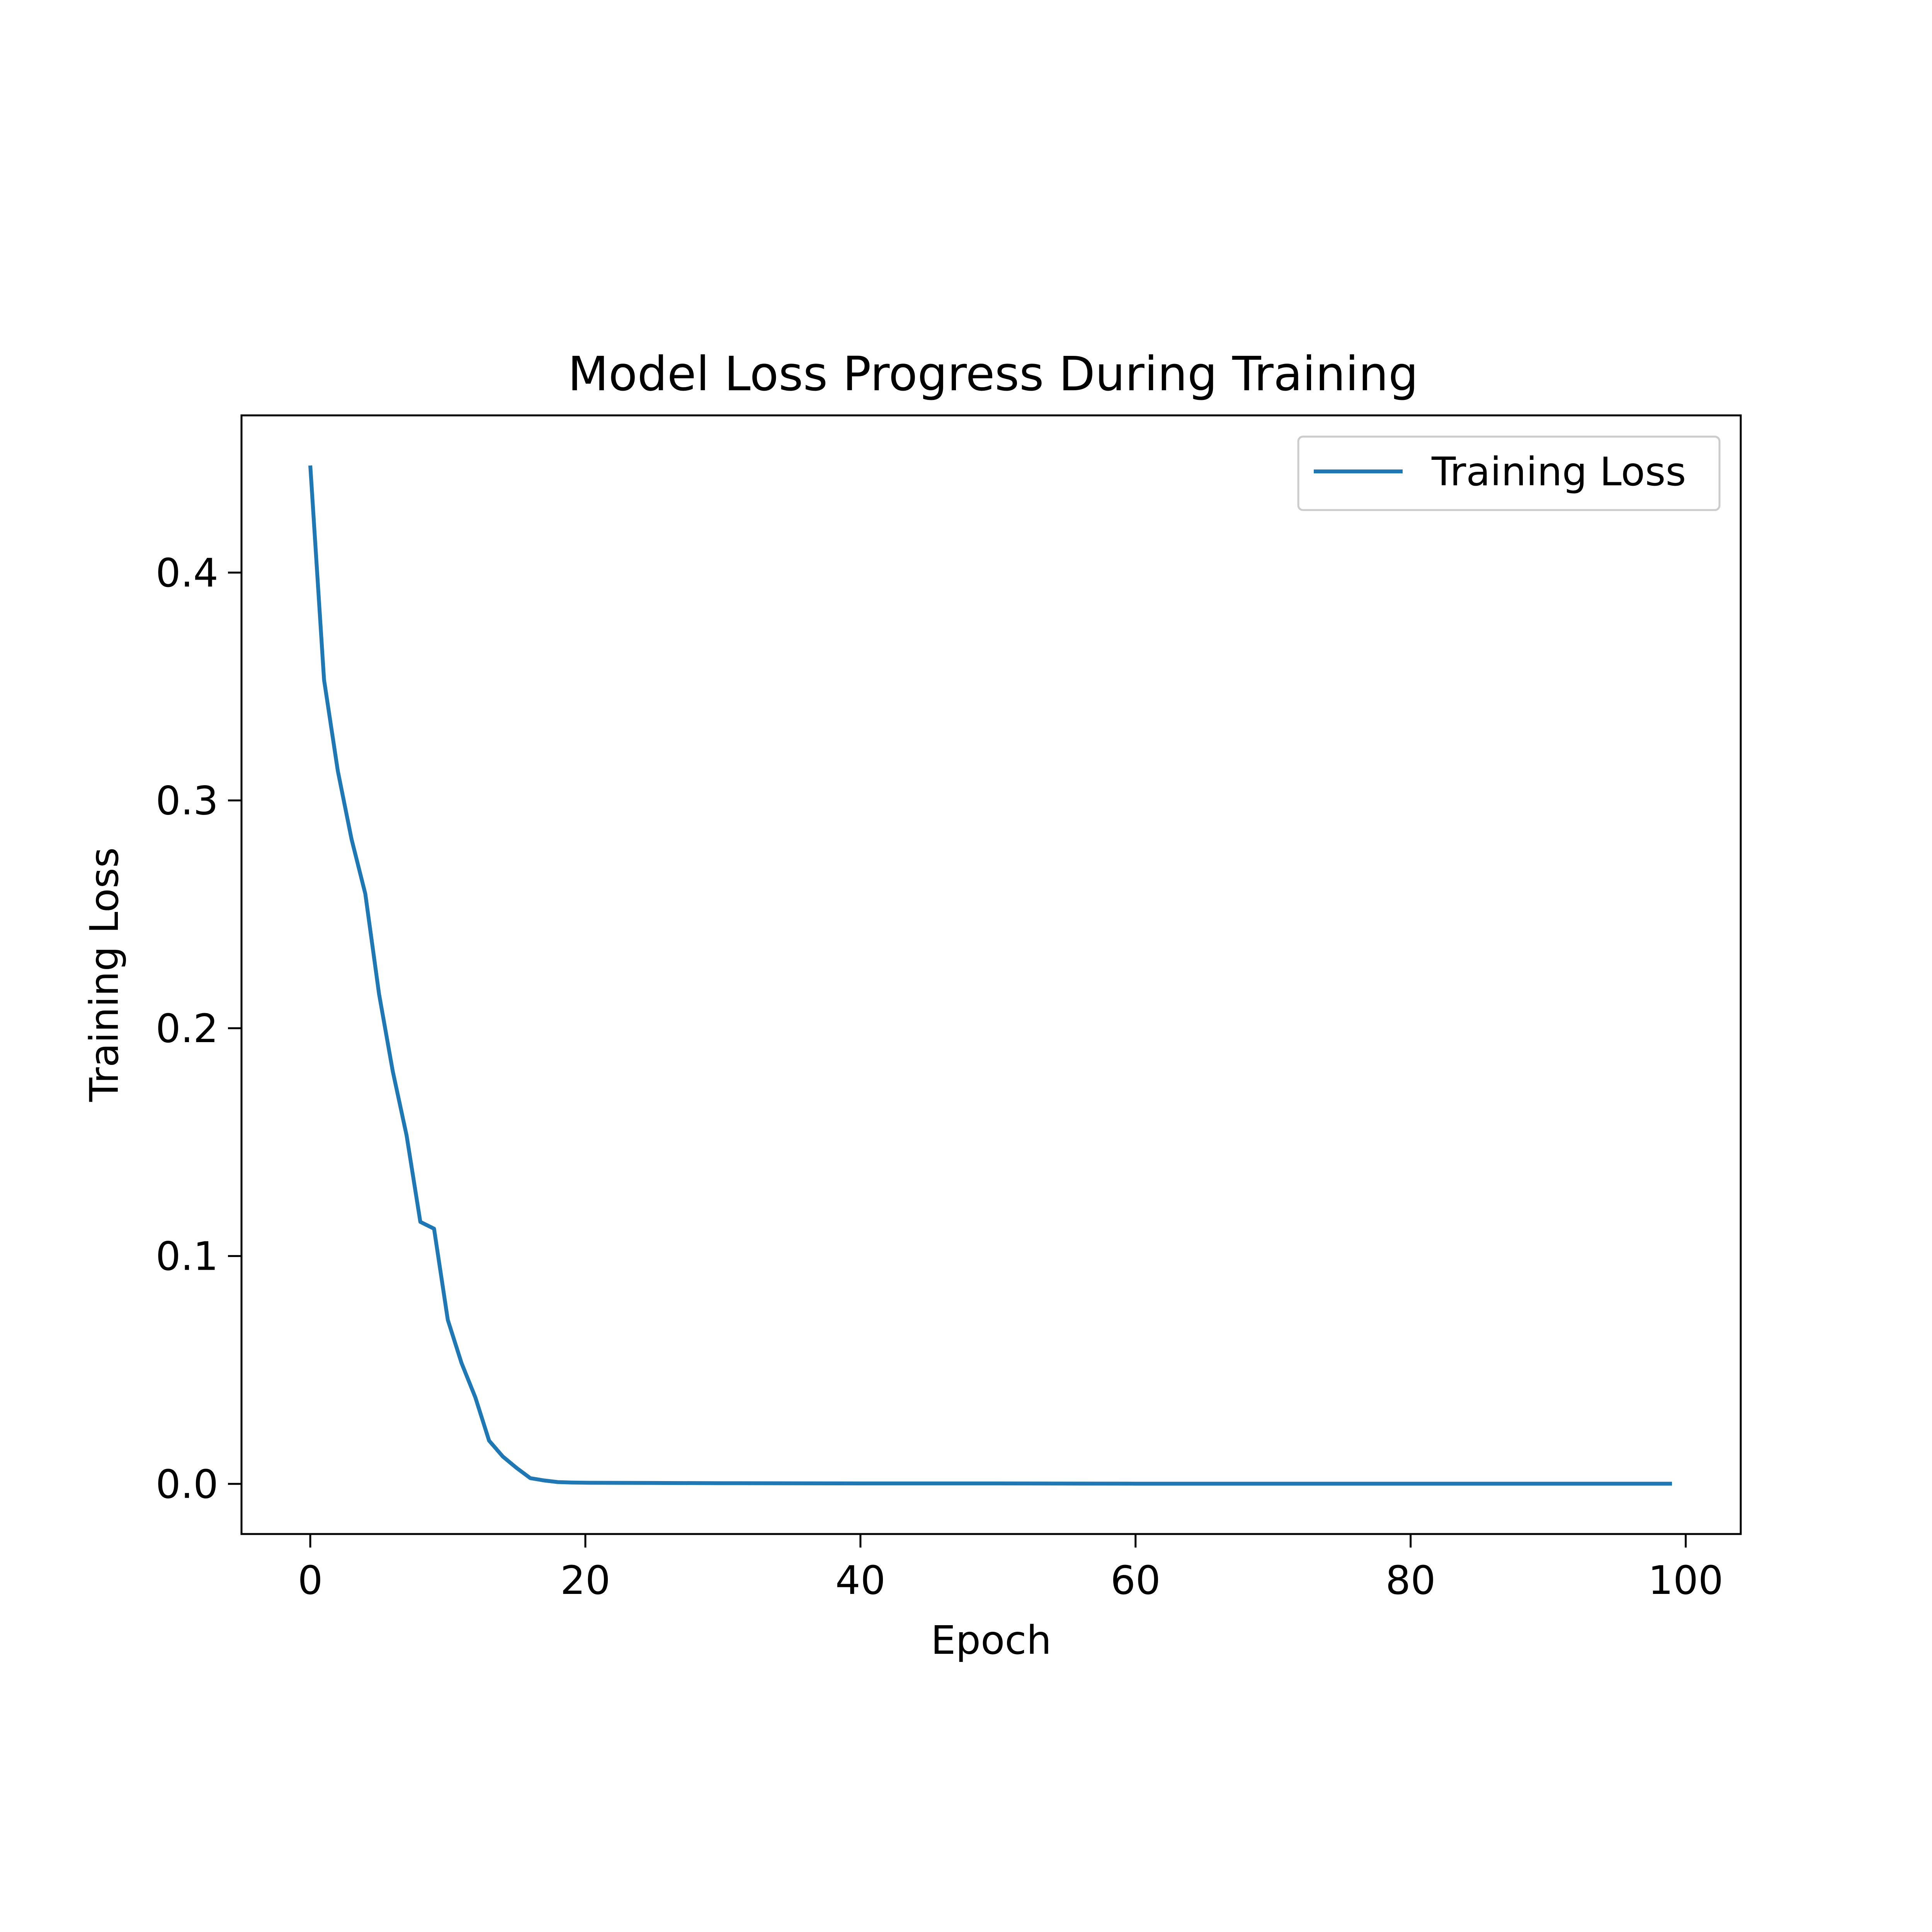  What do you see at coordinates (105, 975) in the screenshot?
I see `y-axis-label: Training Loss` at bounding box center [105, 975].